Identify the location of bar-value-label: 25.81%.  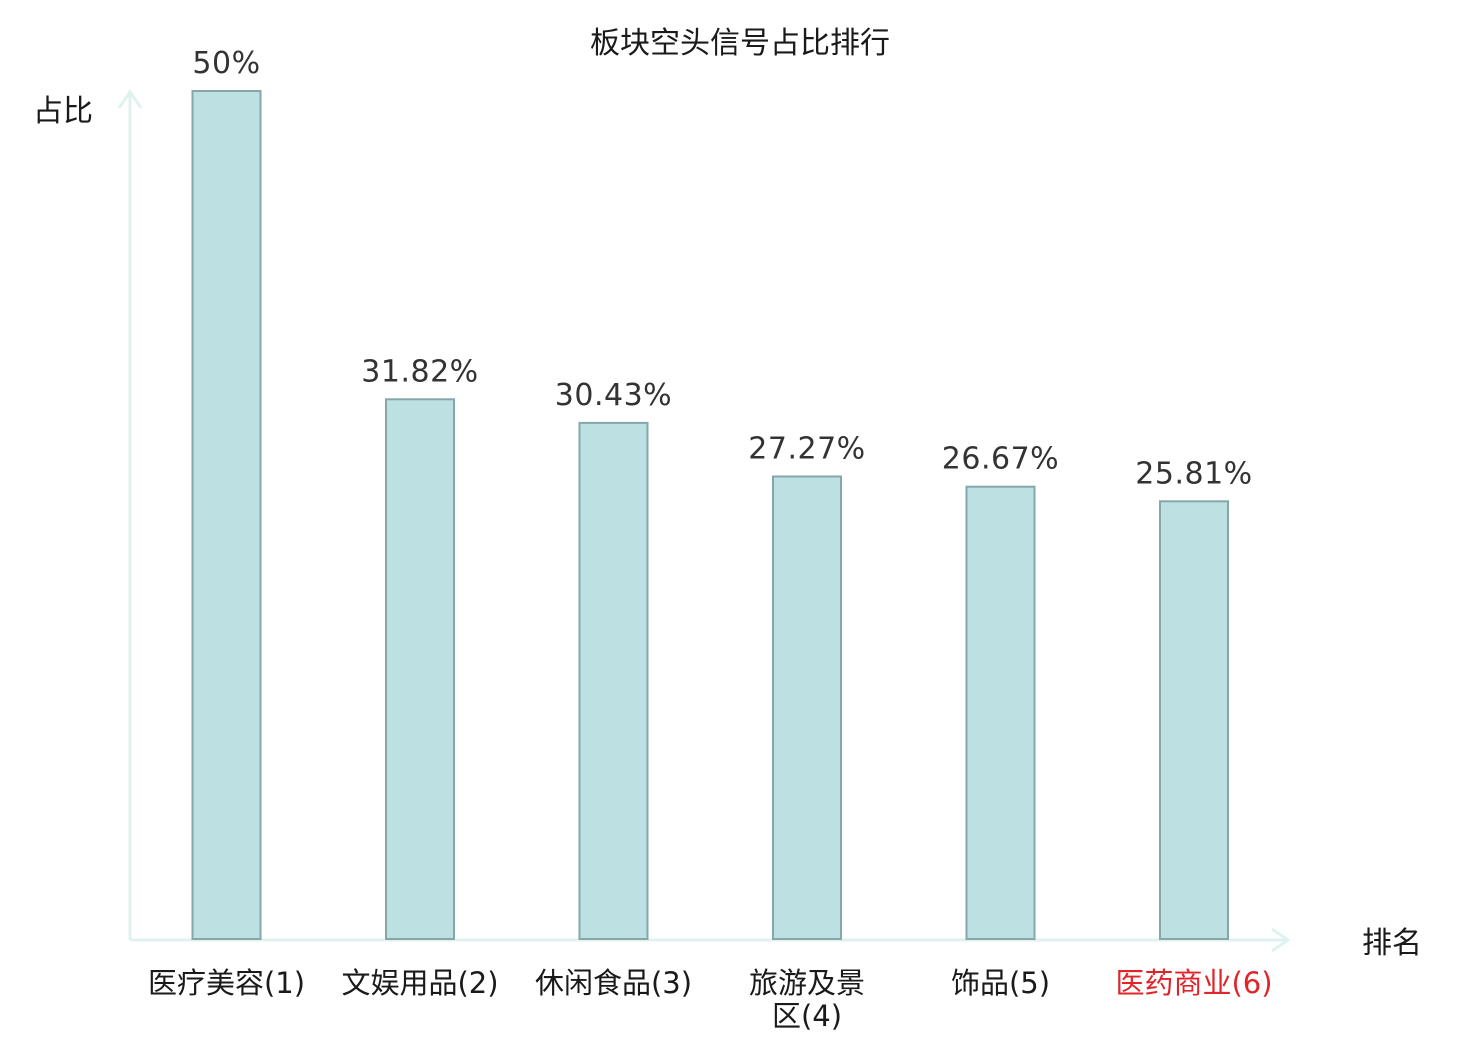
(1193, 473).